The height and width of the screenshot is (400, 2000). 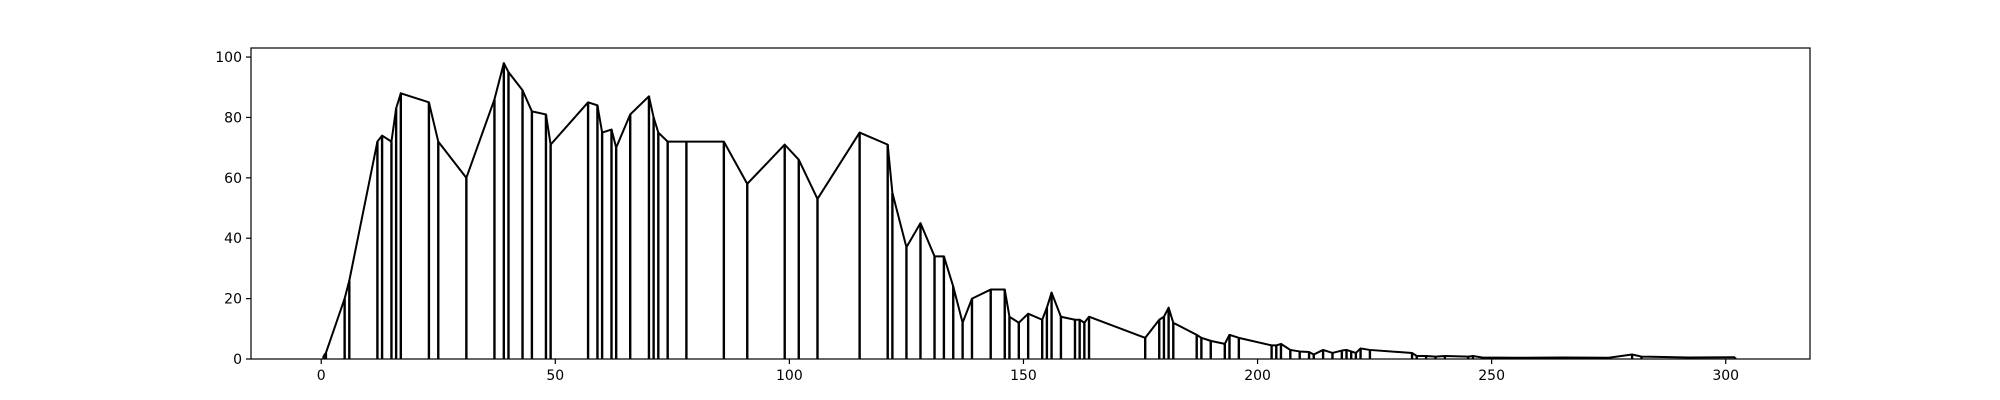 What do you see at coordinates (1023, 376) in the screenshot?
I see `x-tick-label: 150` at bounding box center [1023, 376].